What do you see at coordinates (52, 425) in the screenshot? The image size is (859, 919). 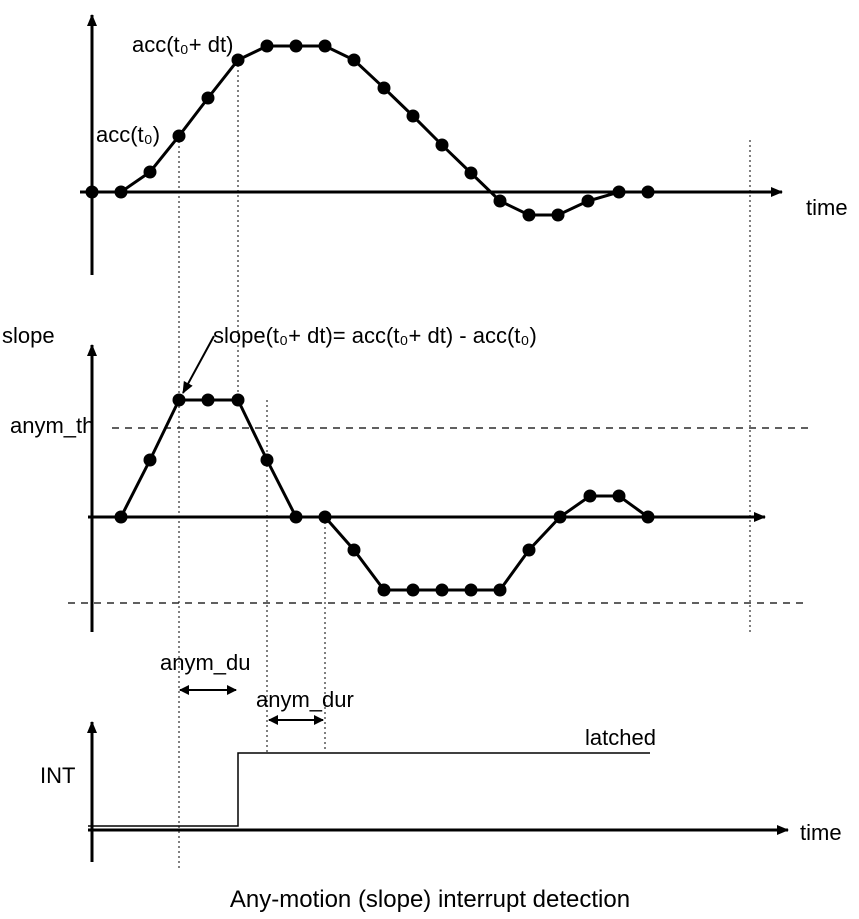 I see `anym-th-label: anym_th` at bounding box center [52, 425].